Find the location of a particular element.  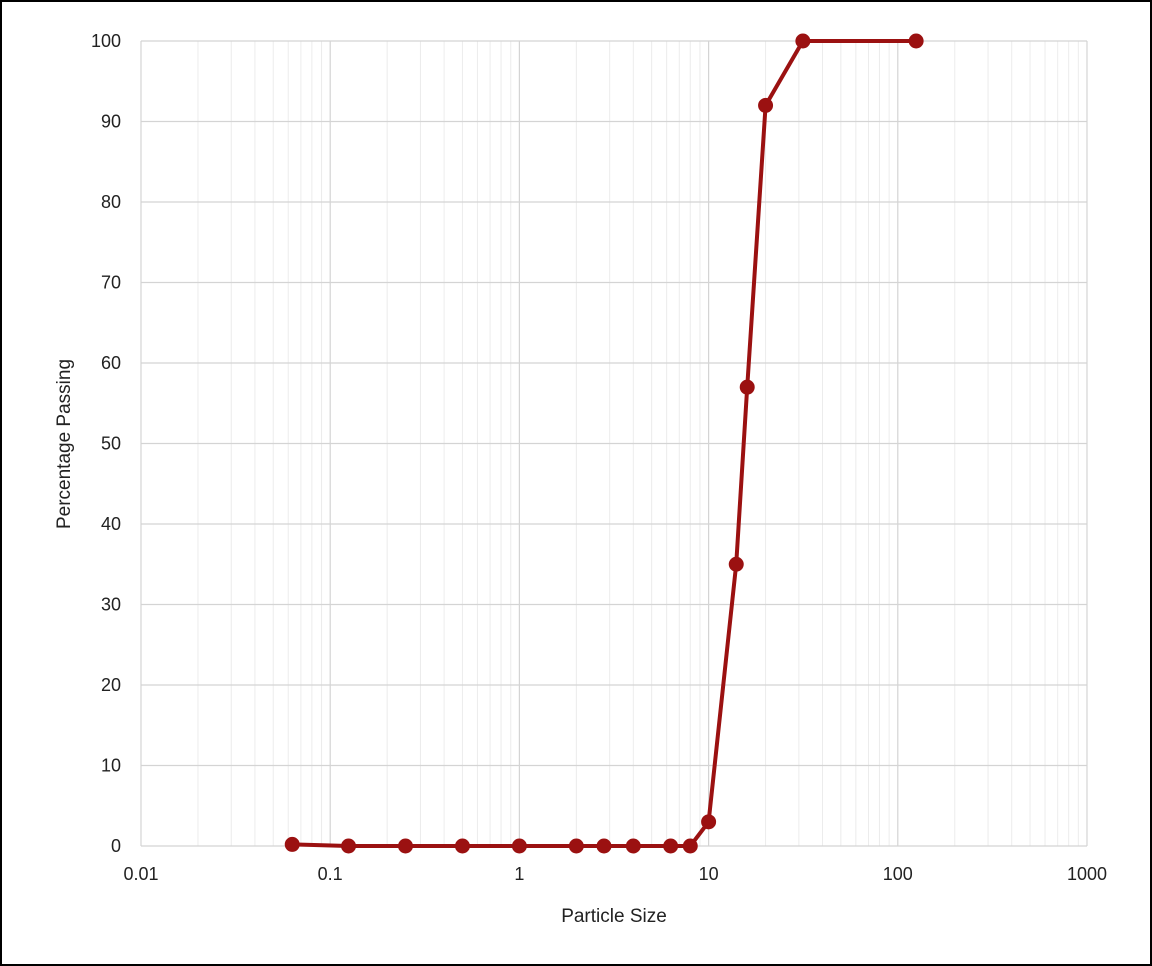

y-tick-label: 20 is located at coordinates (111, 685).